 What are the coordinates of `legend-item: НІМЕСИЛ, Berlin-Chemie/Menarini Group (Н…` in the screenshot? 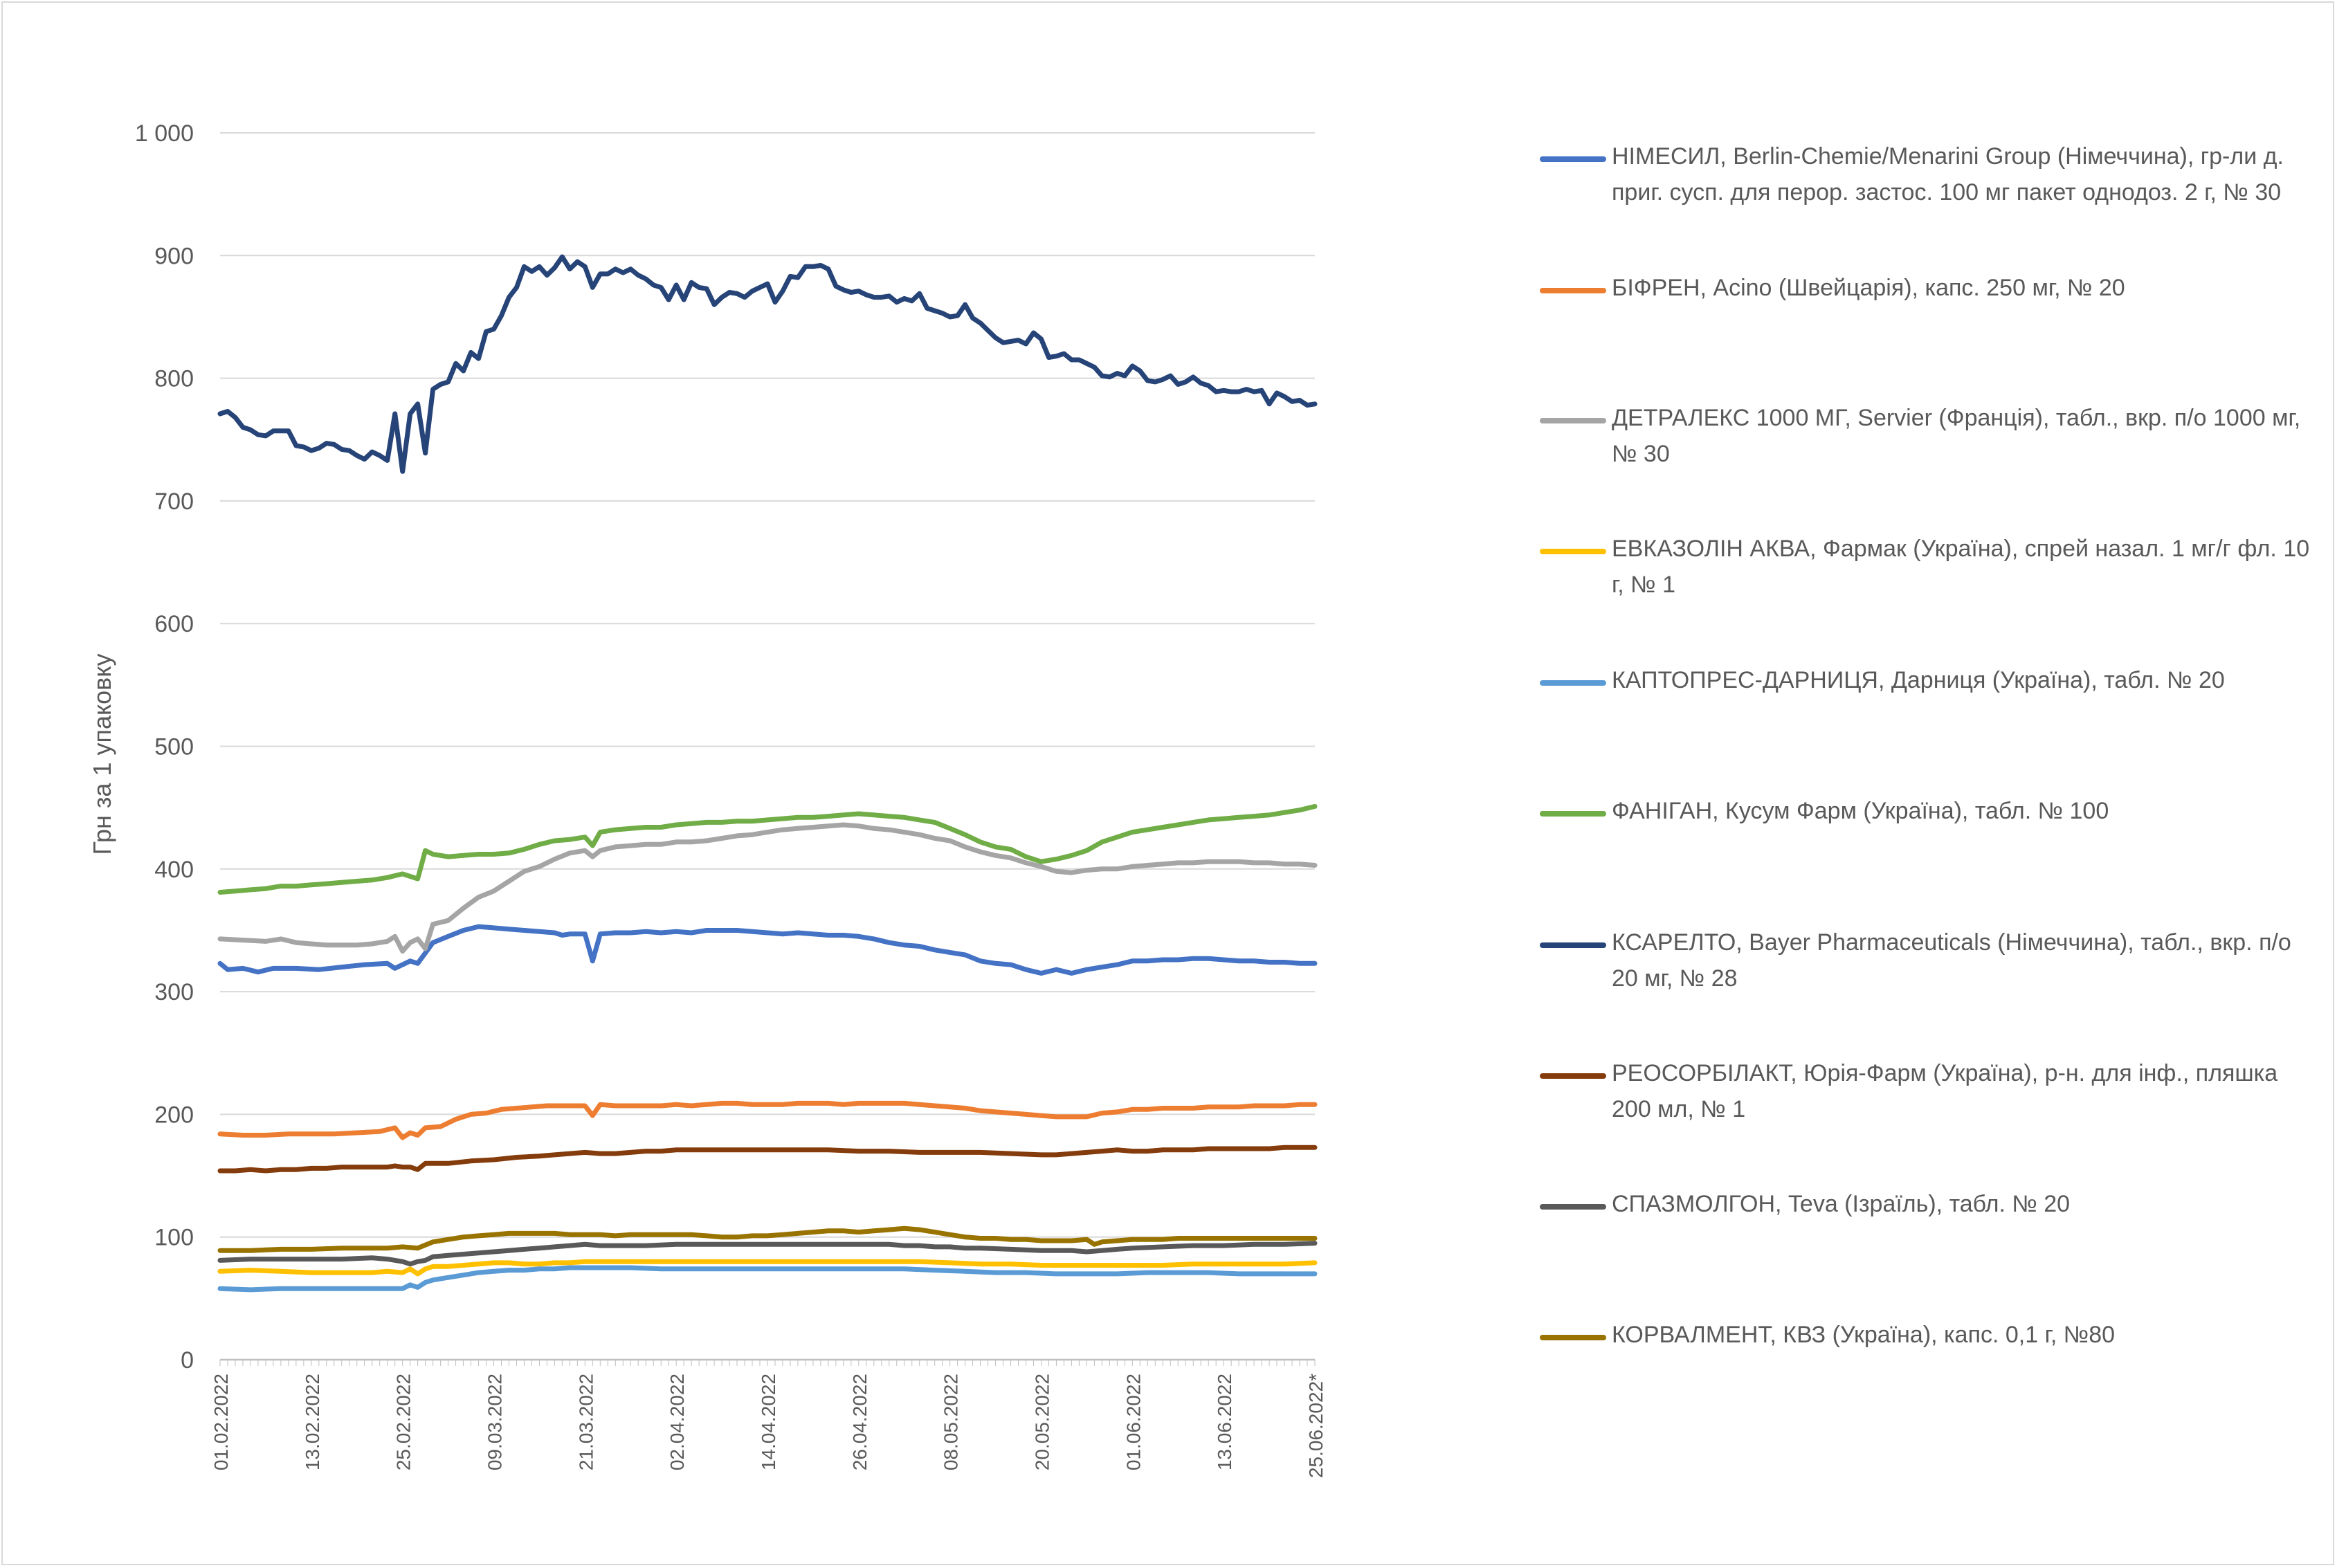 It's located at (1929, 174).